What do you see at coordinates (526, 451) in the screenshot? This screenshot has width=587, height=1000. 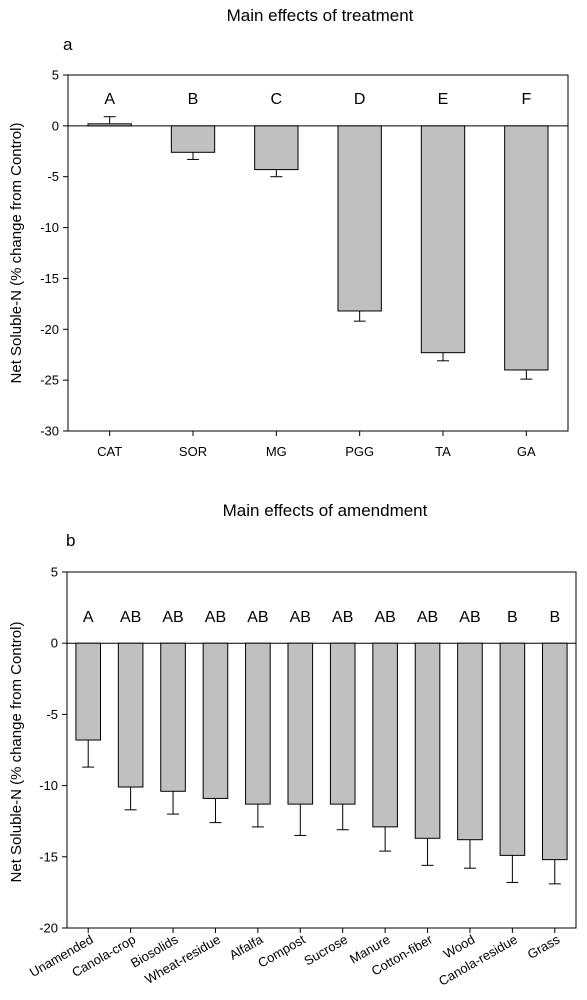 I see `x-tick-label: GA` at bounding box center [526, 451].